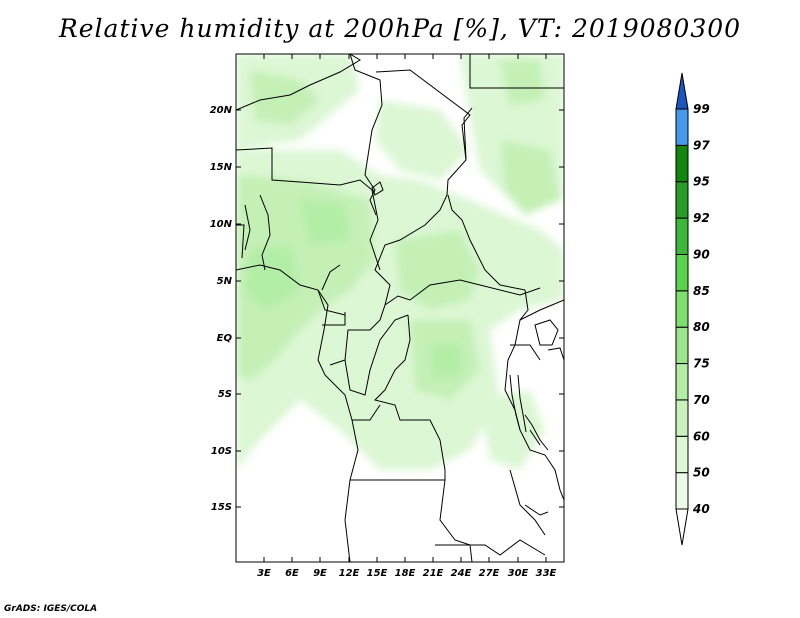 This screenshot has width=800, height=618. Describe the element at coordinates (546, 573) in the screenshot. I see `lon-tick-label: 33E` at that location.